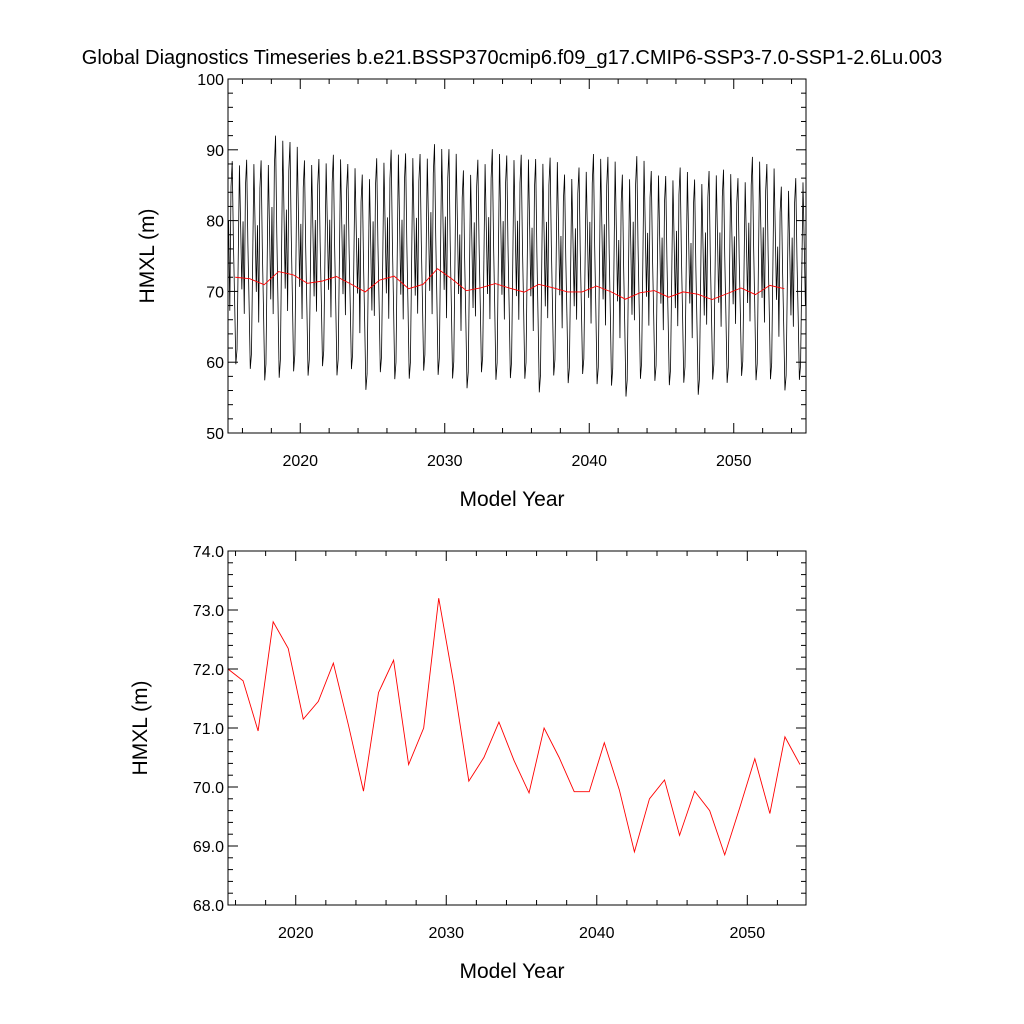  I want to click on bottom-x-tick-label: 2040, so click(597, 933).